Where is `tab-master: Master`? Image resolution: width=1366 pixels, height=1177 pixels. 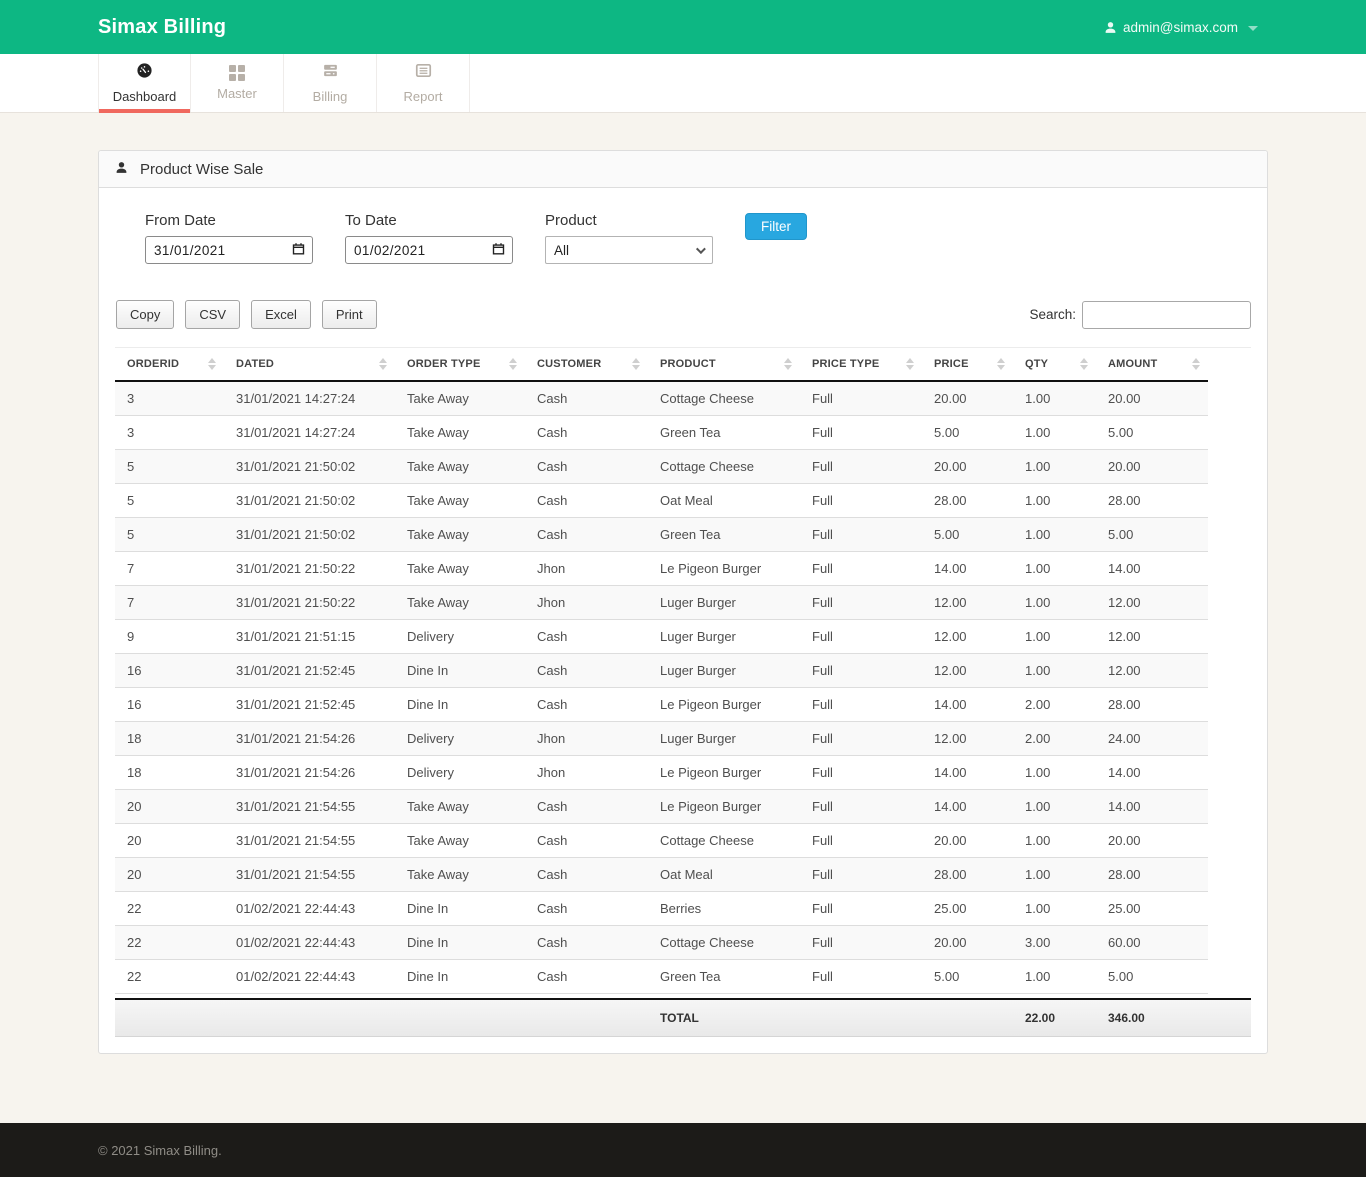
tab-master: Master is located at coordinates (237, 83).